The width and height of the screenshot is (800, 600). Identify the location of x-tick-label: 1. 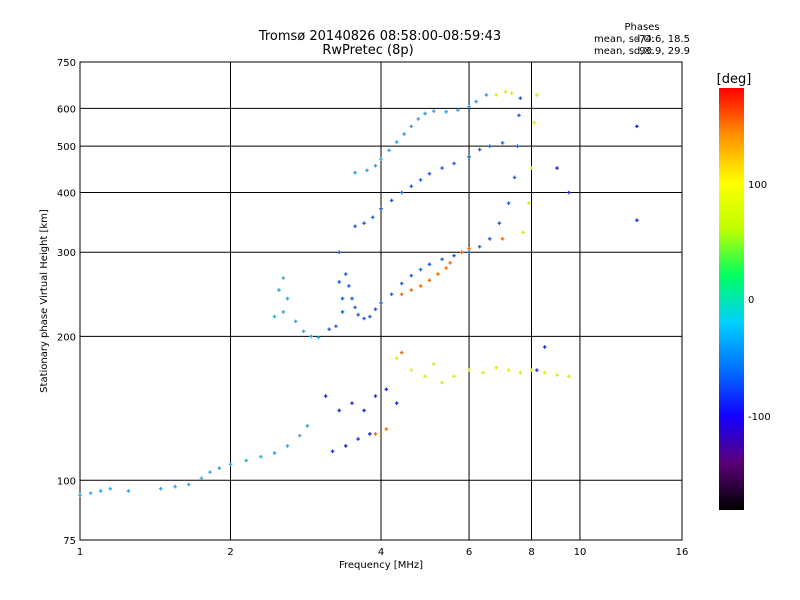
(80, 552).